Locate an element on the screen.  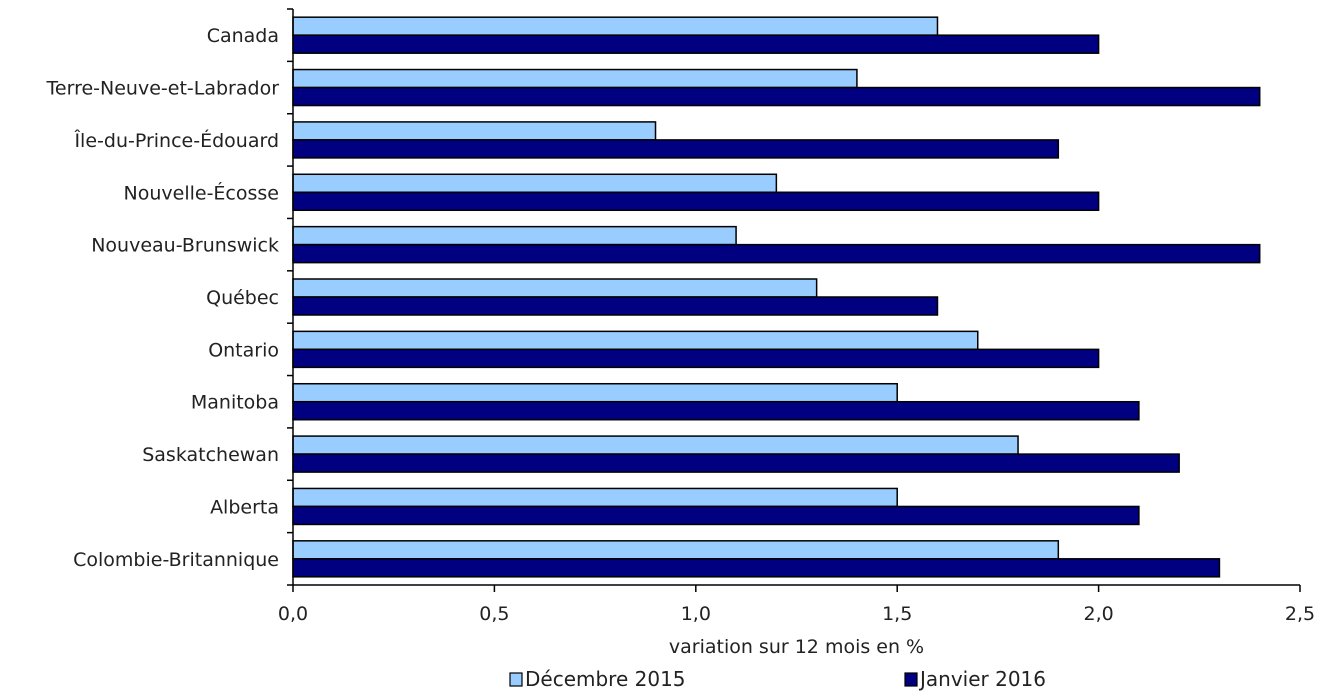
category-label-ile-du-prince-edouard: Île-du-Prince-Édouard is located at coordinates (176, 140).